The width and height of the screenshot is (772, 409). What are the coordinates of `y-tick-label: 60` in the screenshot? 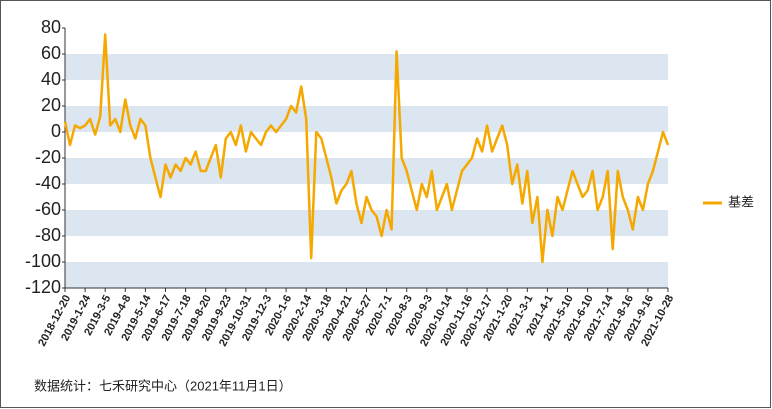 It's located at (51, 53).